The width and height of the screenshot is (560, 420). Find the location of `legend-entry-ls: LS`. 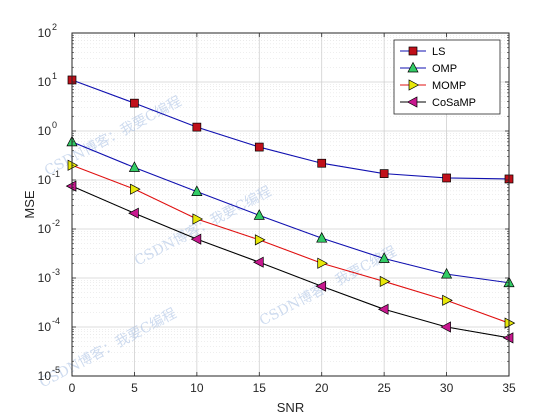

legend-entry-ls: LS is located at coordinates (422, 52).